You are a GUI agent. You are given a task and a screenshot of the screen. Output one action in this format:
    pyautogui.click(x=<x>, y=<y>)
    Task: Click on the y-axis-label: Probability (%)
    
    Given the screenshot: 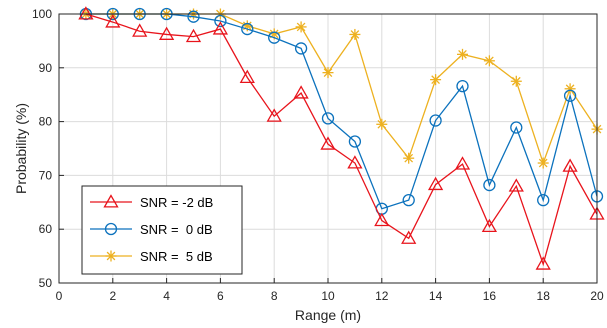 What is the action you would take?
    pyautogui.click(x=21, y=148)
    